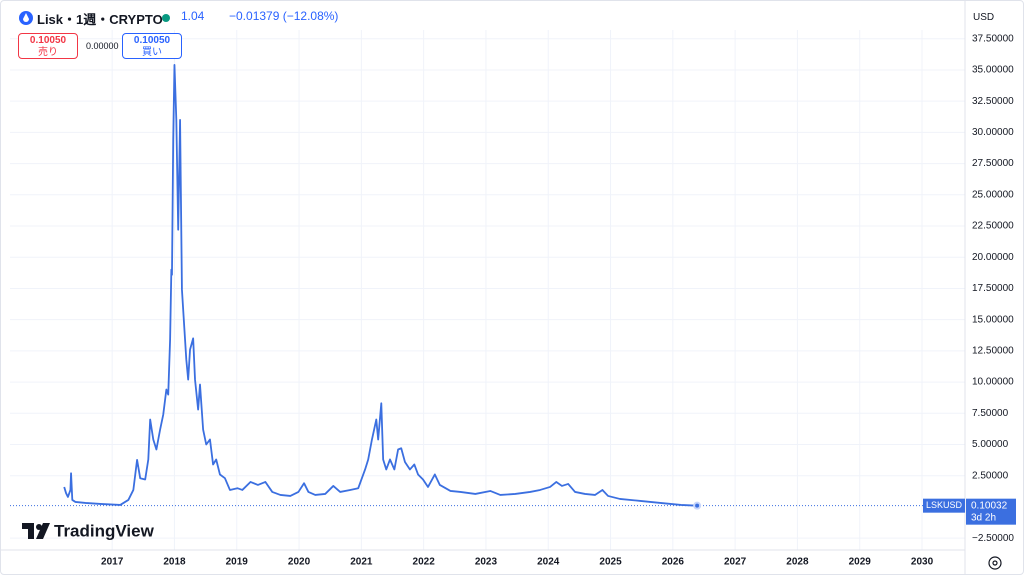  Describe the element at coordinates (424, 562) in the screenshot. I see `x-tick-label: 2022` at that location.